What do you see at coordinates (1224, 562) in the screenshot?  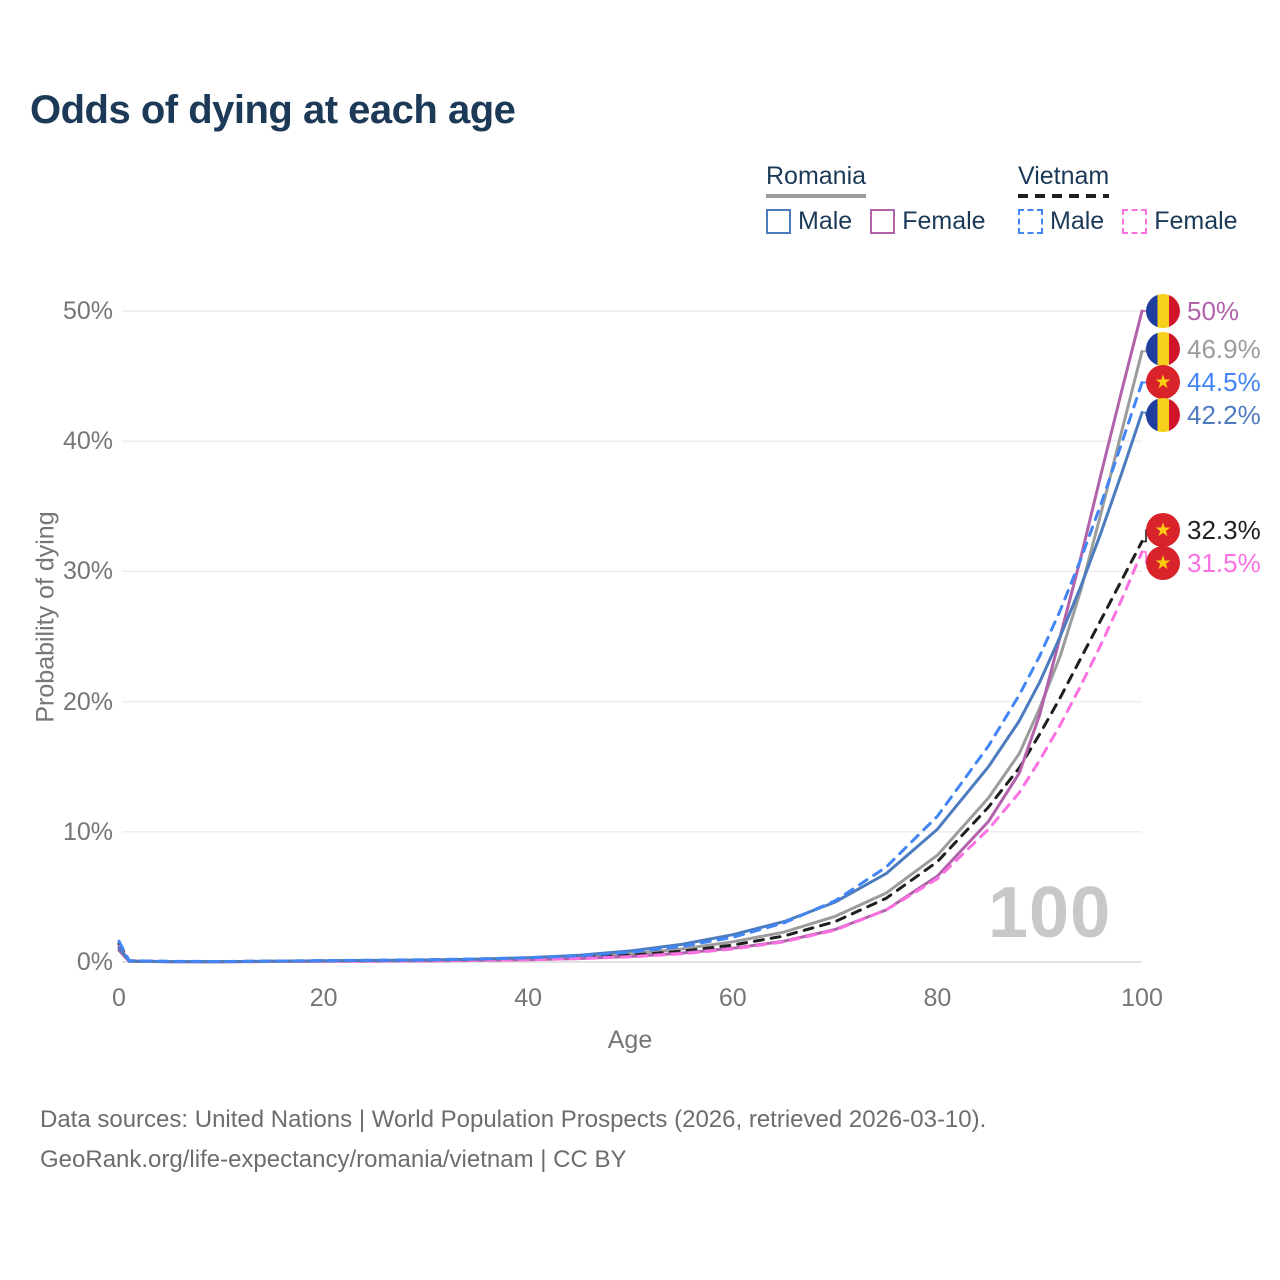 I see `end-label-value: 31.5%` at bounding box center [1224, 562].